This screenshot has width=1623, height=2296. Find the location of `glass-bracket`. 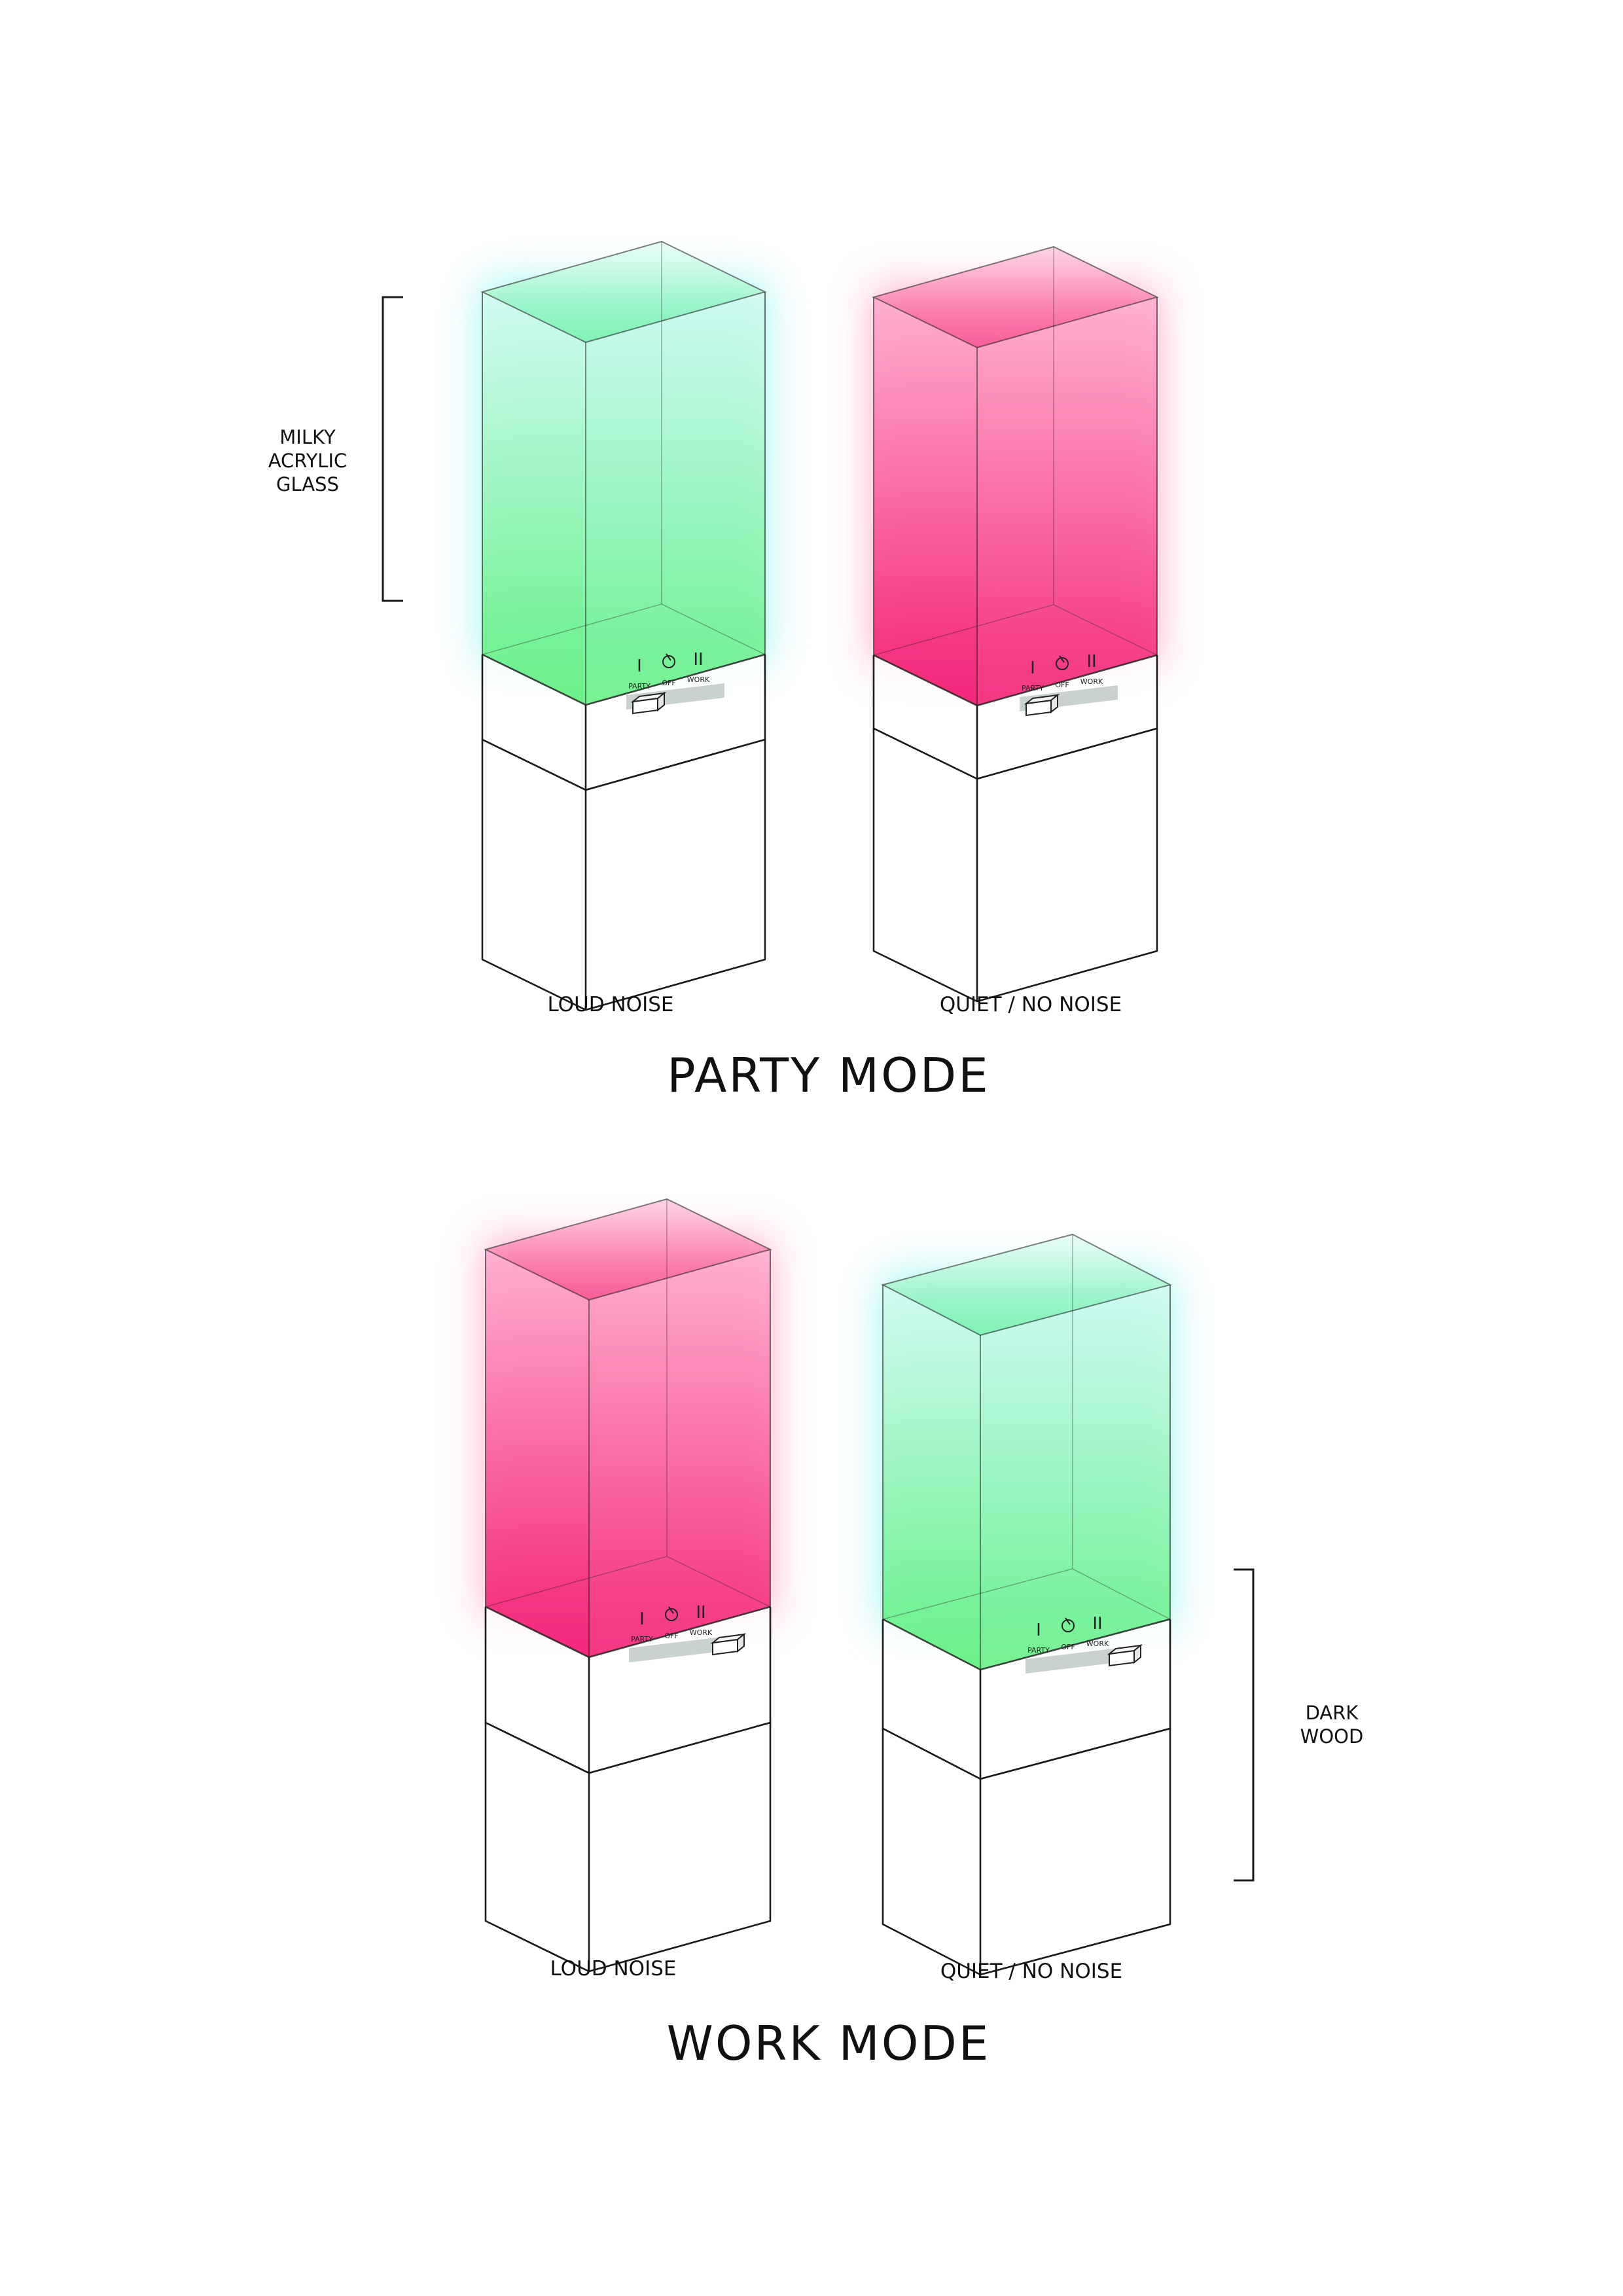

glass-bracket is located at coordinates (392, 449).